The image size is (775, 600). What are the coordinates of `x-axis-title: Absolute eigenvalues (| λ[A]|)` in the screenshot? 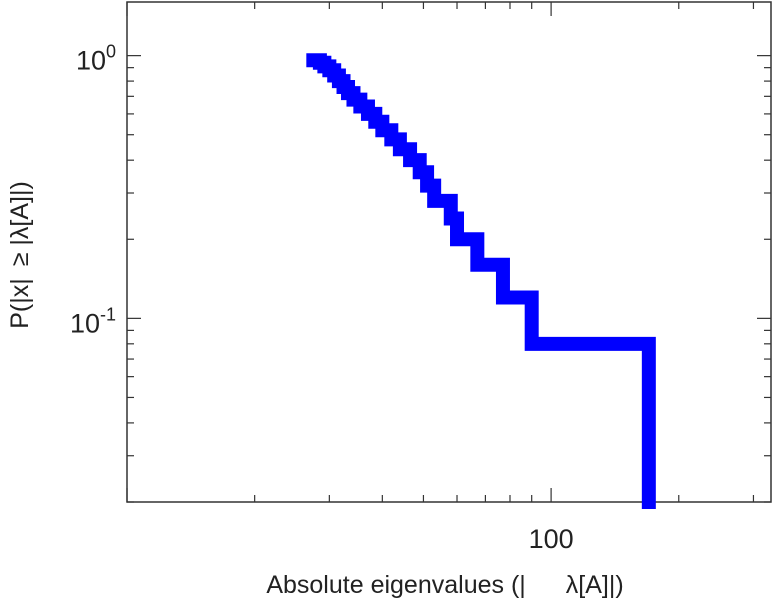 It's located at (444, 585).